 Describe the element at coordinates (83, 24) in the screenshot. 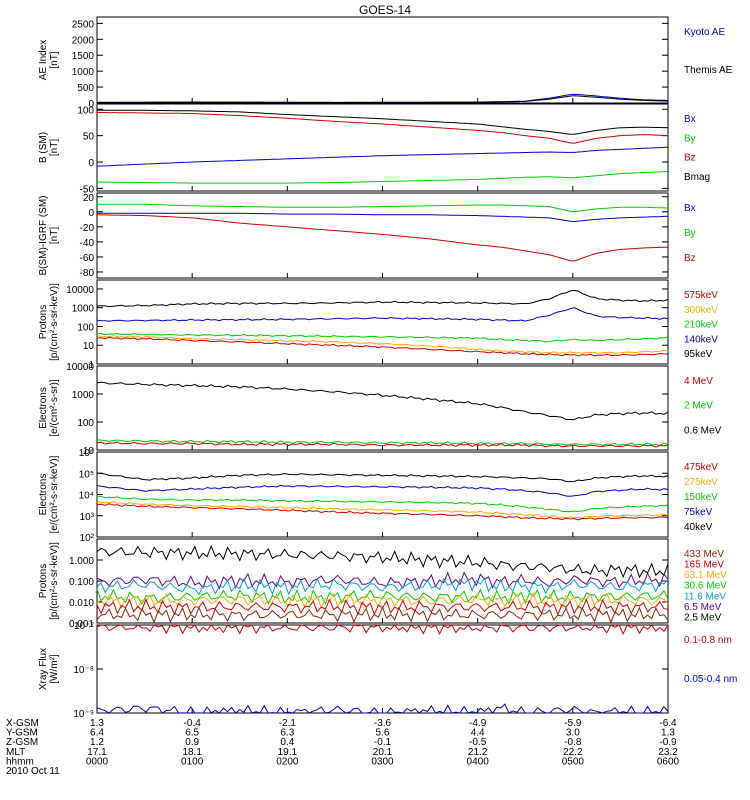

I see `y-tick-label: 2500` at that location.